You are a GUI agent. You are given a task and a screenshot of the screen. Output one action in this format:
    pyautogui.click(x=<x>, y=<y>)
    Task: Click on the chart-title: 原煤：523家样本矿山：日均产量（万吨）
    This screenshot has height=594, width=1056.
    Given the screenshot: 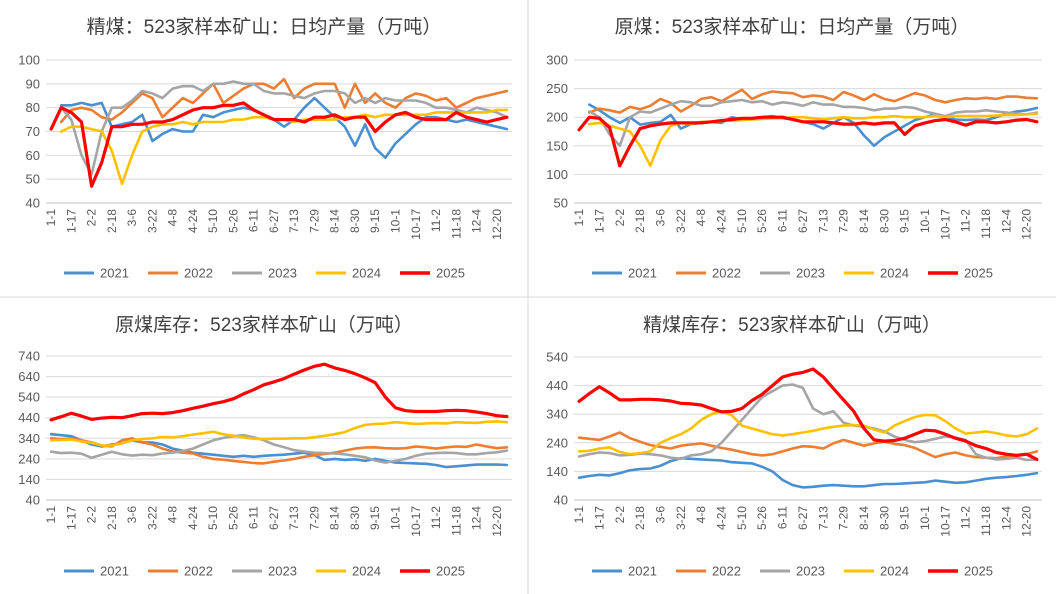 What is the action you would take?
    pyautogui.click(x=792, y=27)
    